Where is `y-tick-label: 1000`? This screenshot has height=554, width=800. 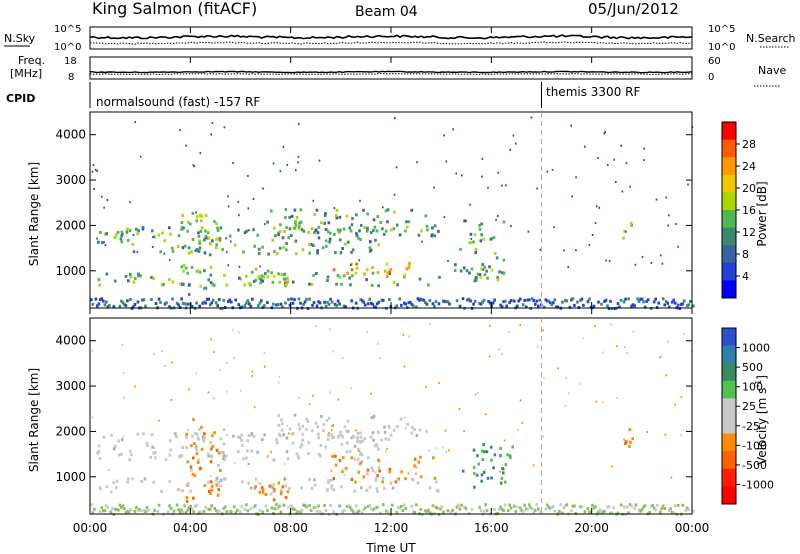 y-tick-label: 1000 is located at coordinates (70, 477).